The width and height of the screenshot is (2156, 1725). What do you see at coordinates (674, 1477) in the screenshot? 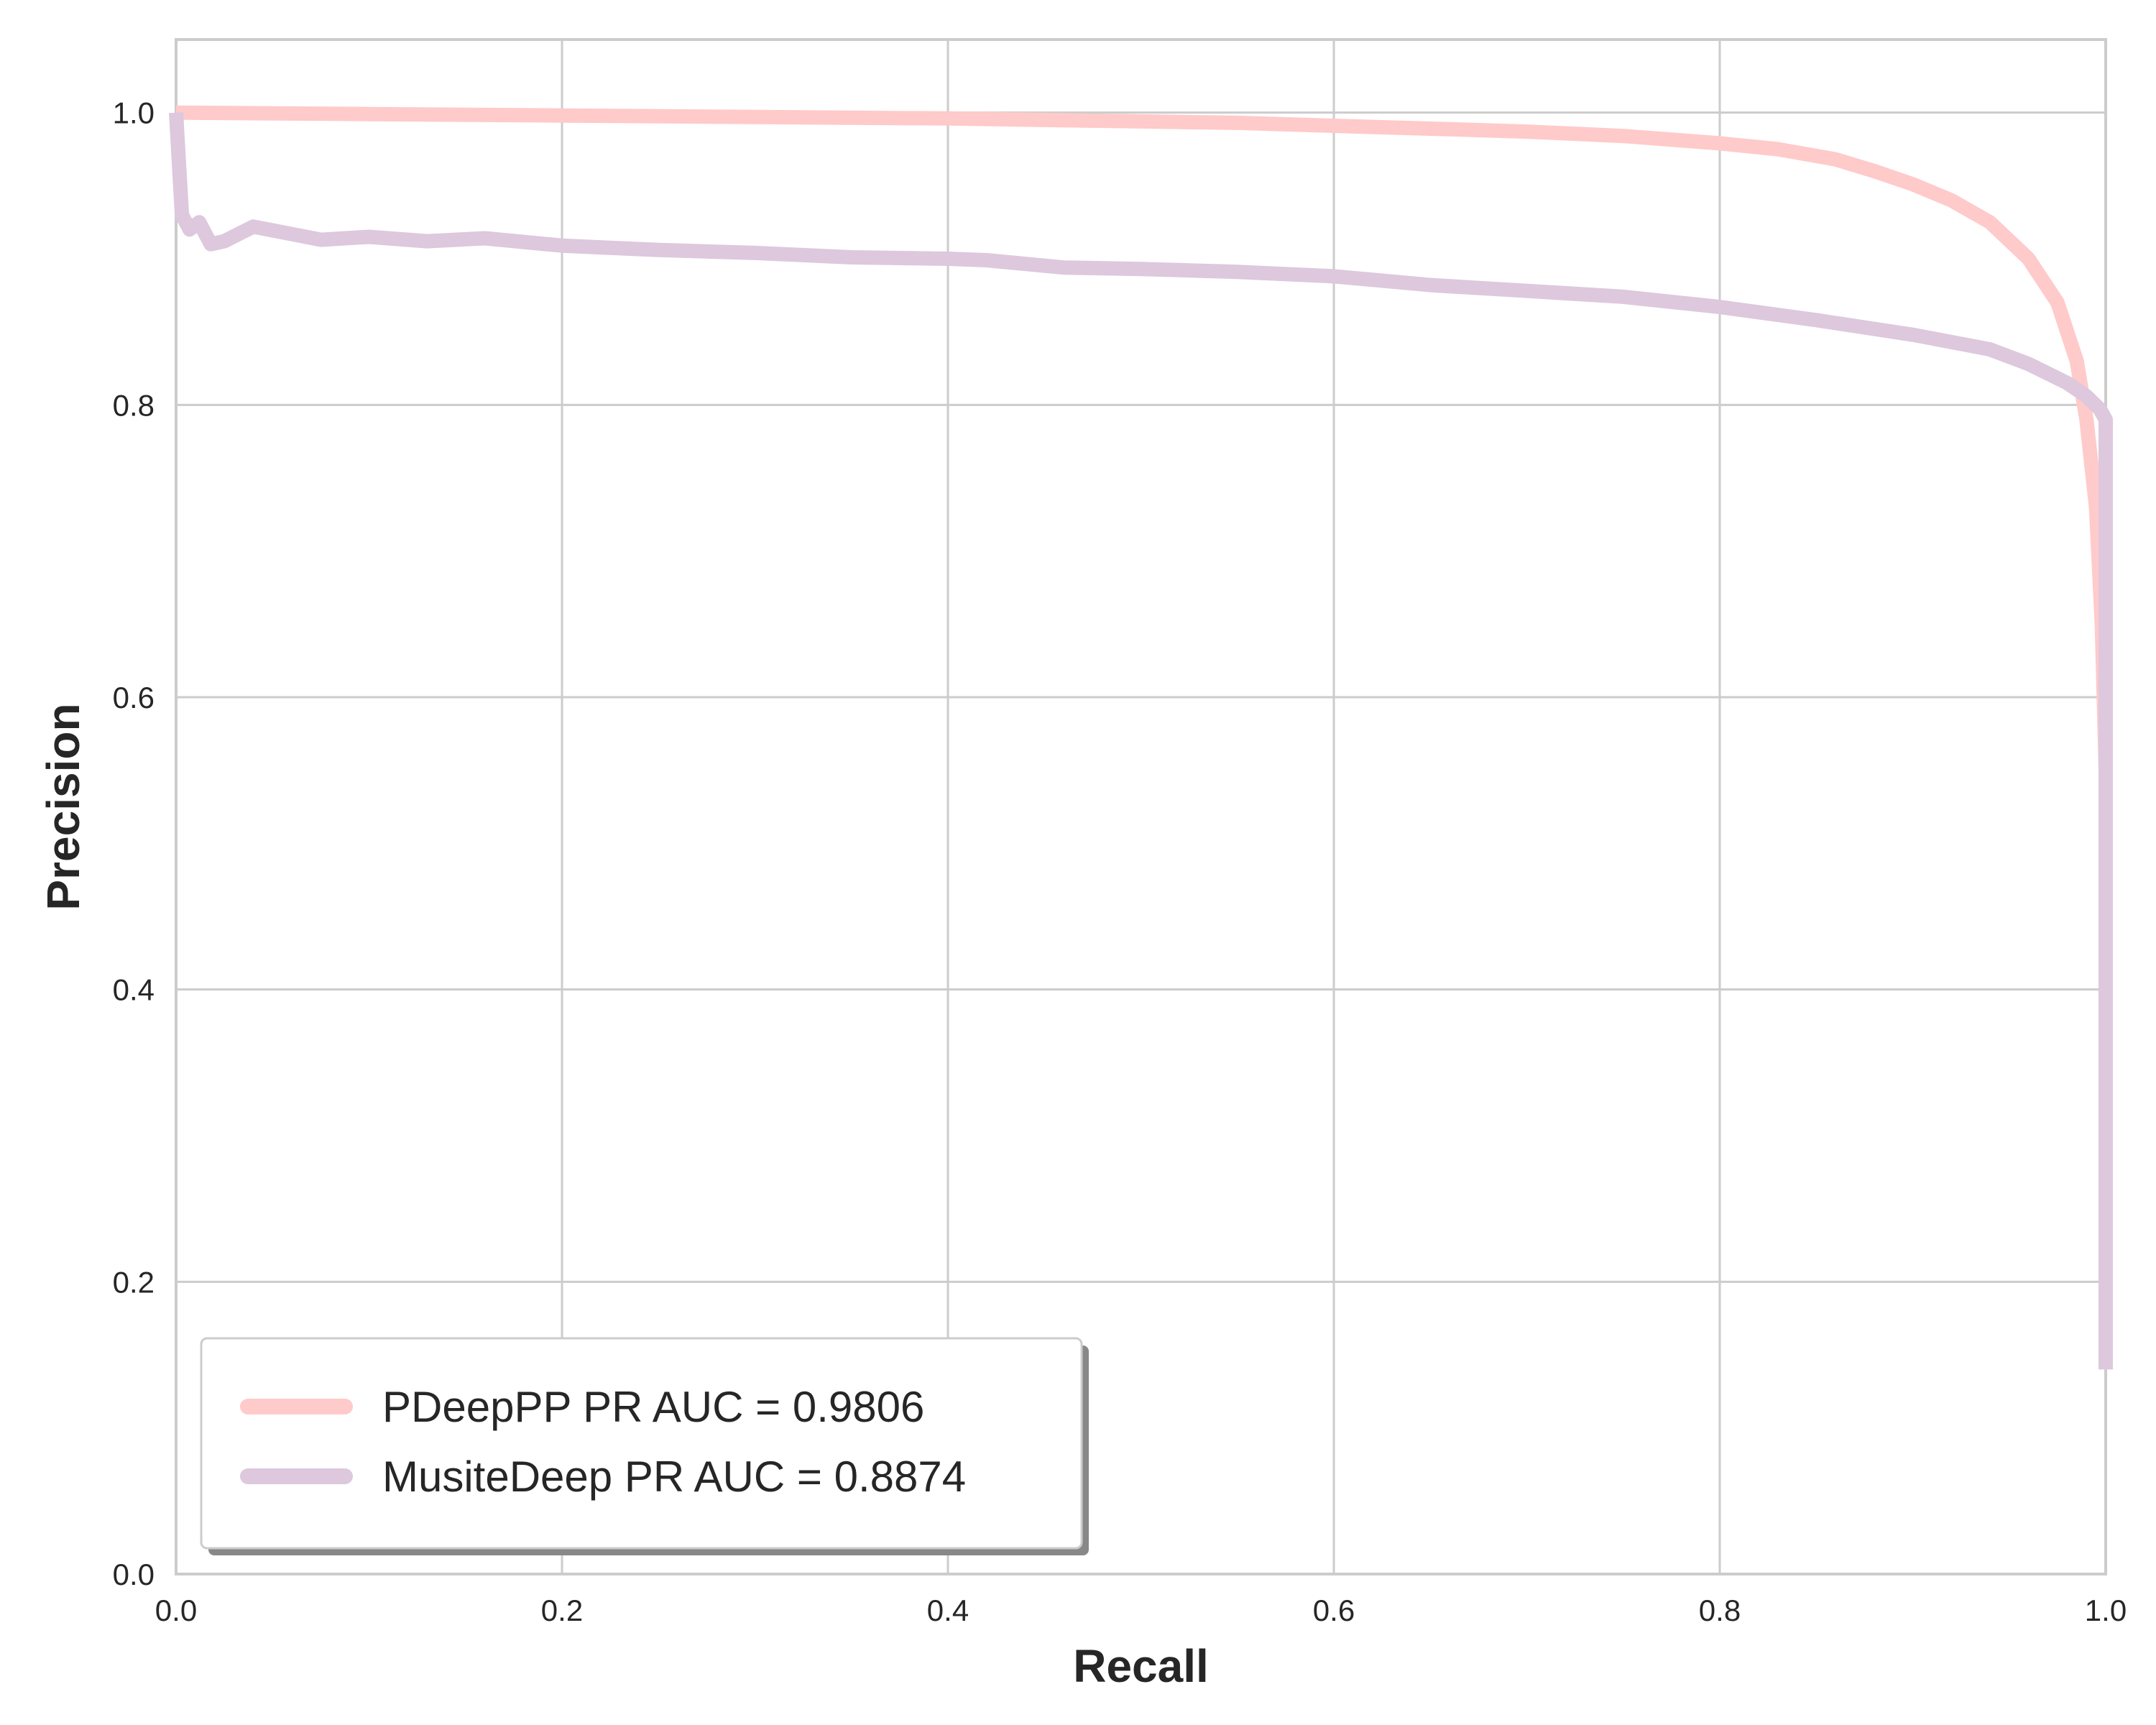
I see `legend-label-musitedeep: MusiteDeep PR AUC = 0.8874` at bounding box center [674, 1477].